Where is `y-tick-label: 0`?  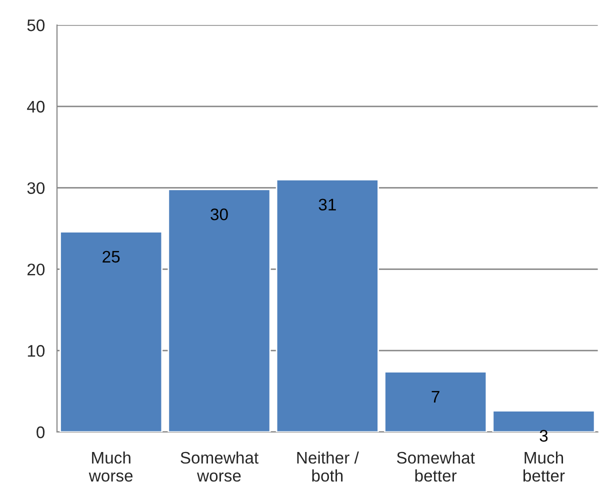 y-tick-label: 0 is located at coordinates (40, 432).